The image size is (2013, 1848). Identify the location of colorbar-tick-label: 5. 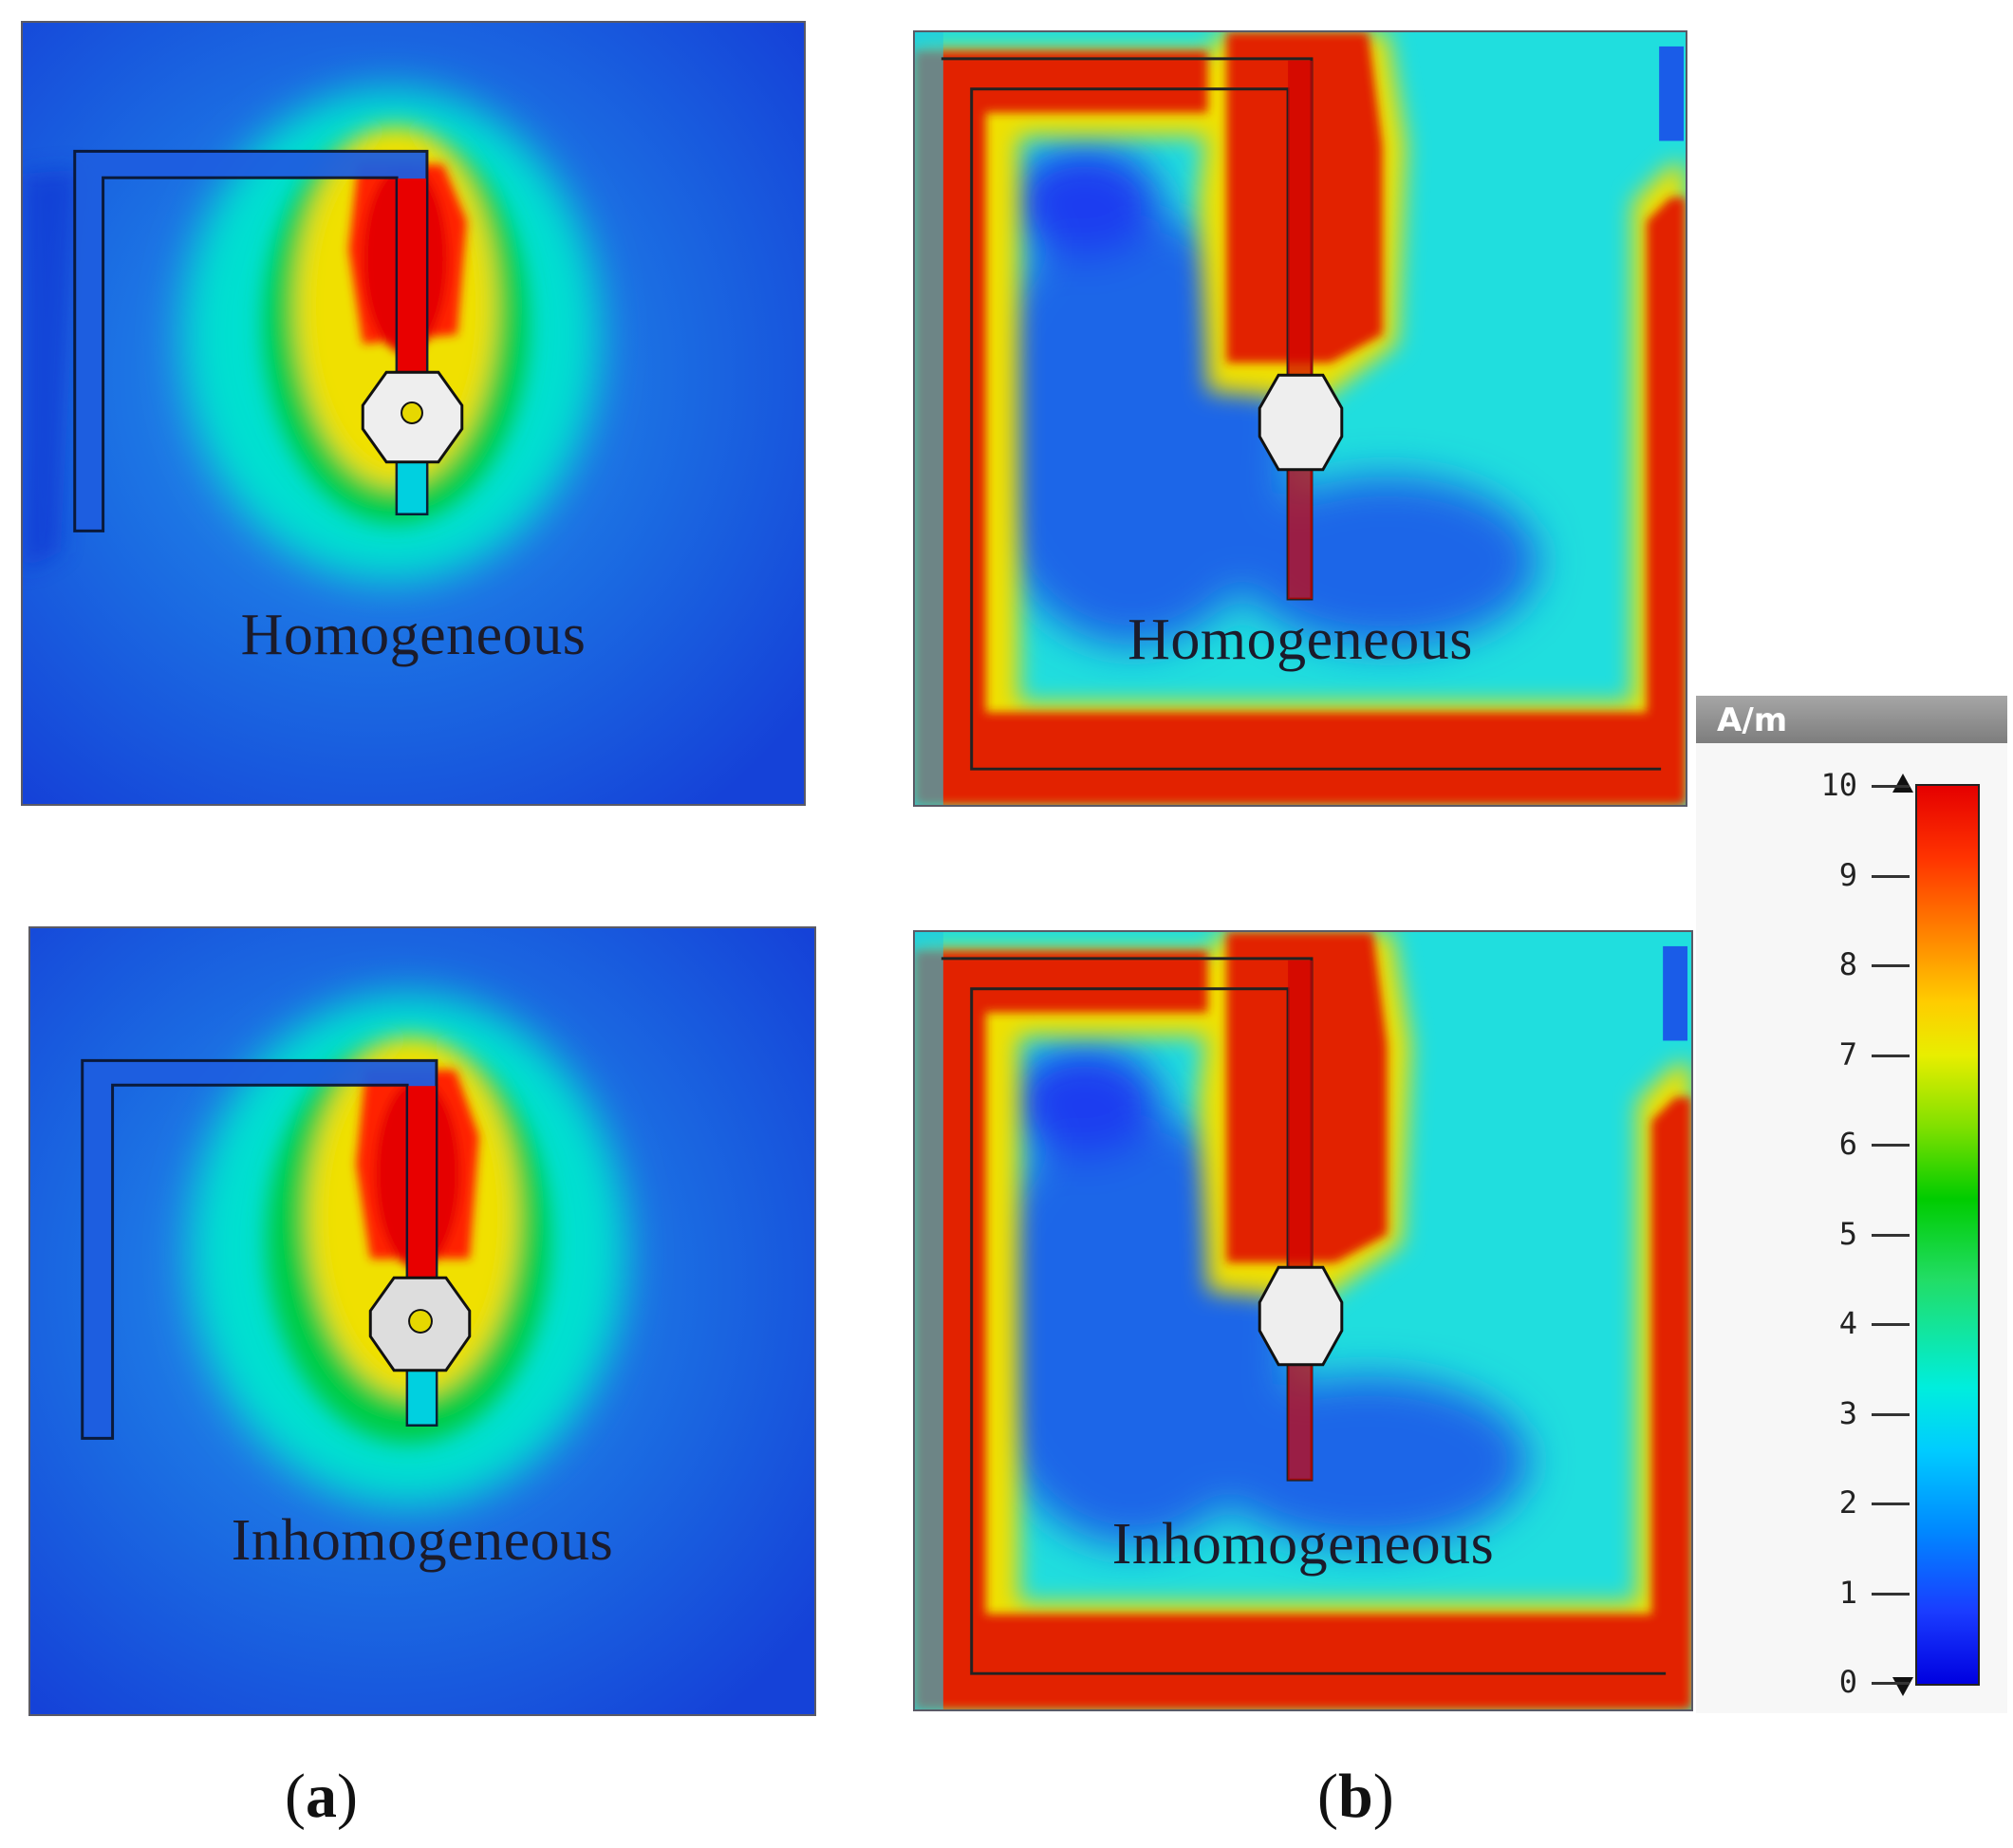
(1848, 1233).